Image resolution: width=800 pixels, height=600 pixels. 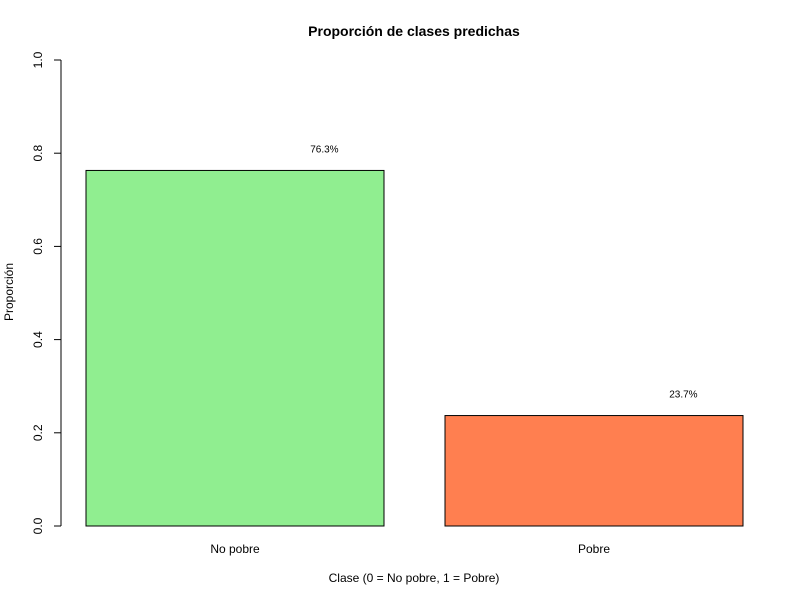 I want to click on data-label: 76.3%, so click(x=324, y=149).